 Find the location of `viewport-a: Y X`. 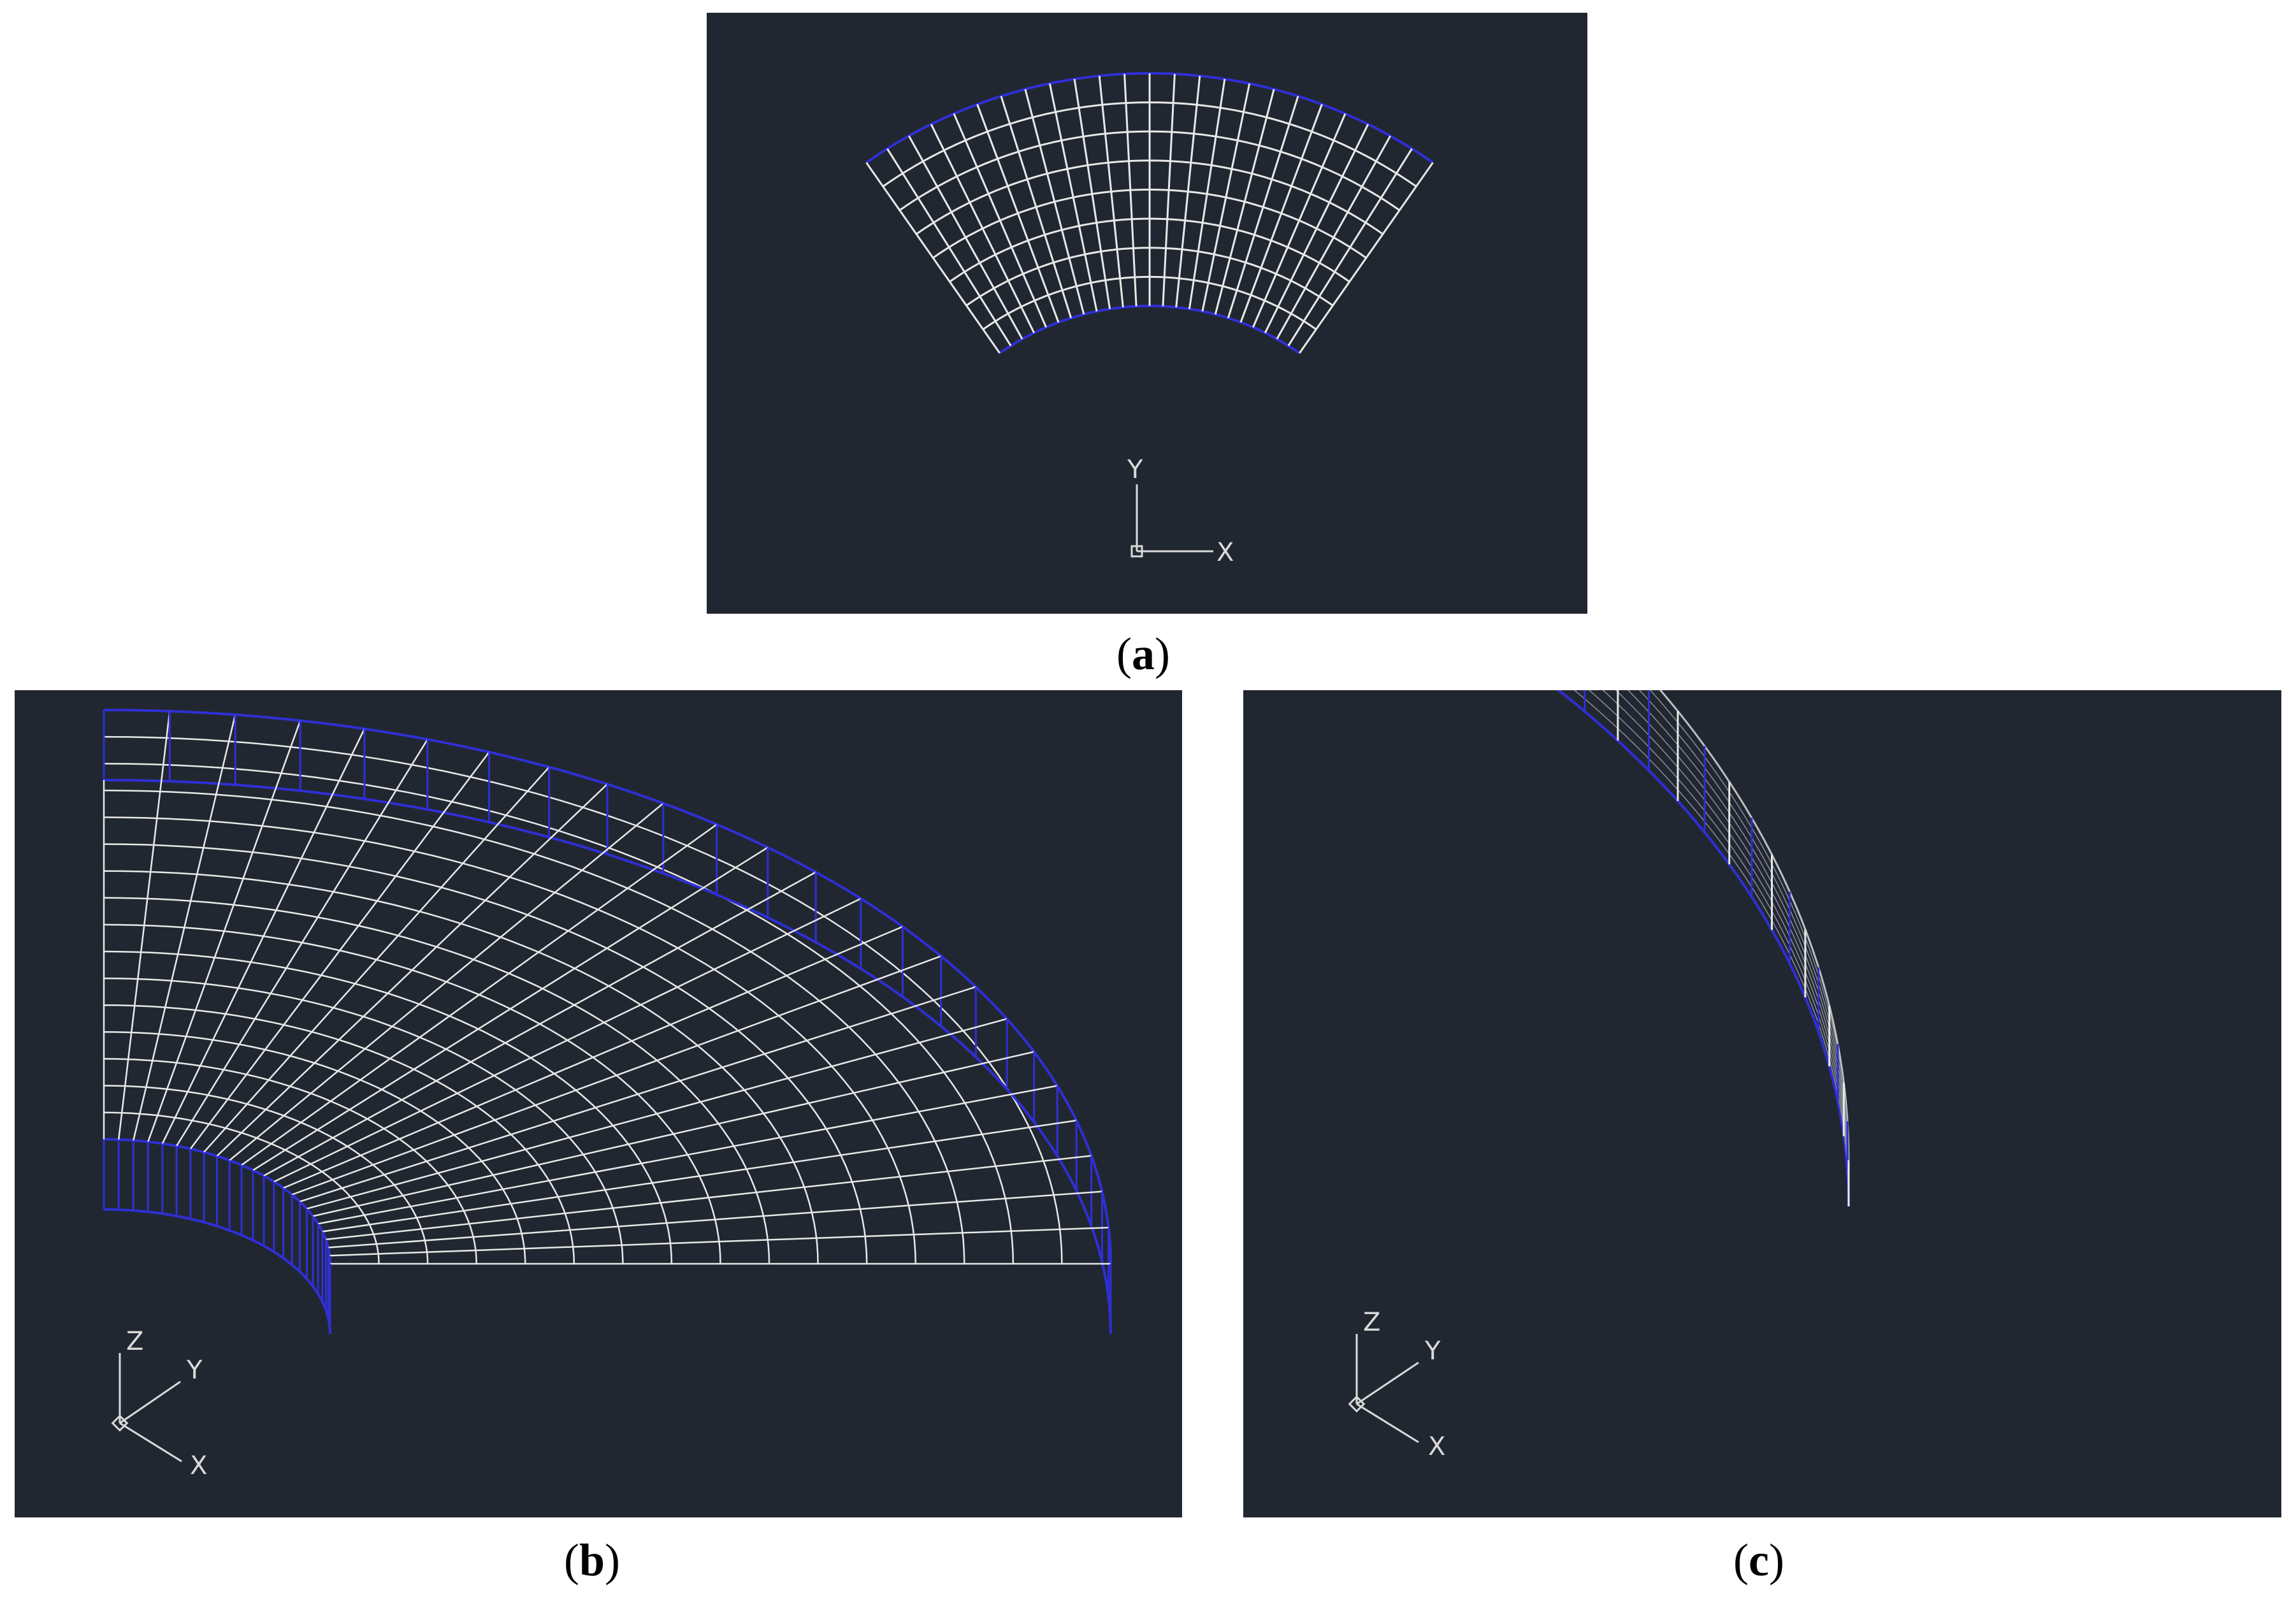

viewport-a: Y X is located at coordinates (1147, 314).